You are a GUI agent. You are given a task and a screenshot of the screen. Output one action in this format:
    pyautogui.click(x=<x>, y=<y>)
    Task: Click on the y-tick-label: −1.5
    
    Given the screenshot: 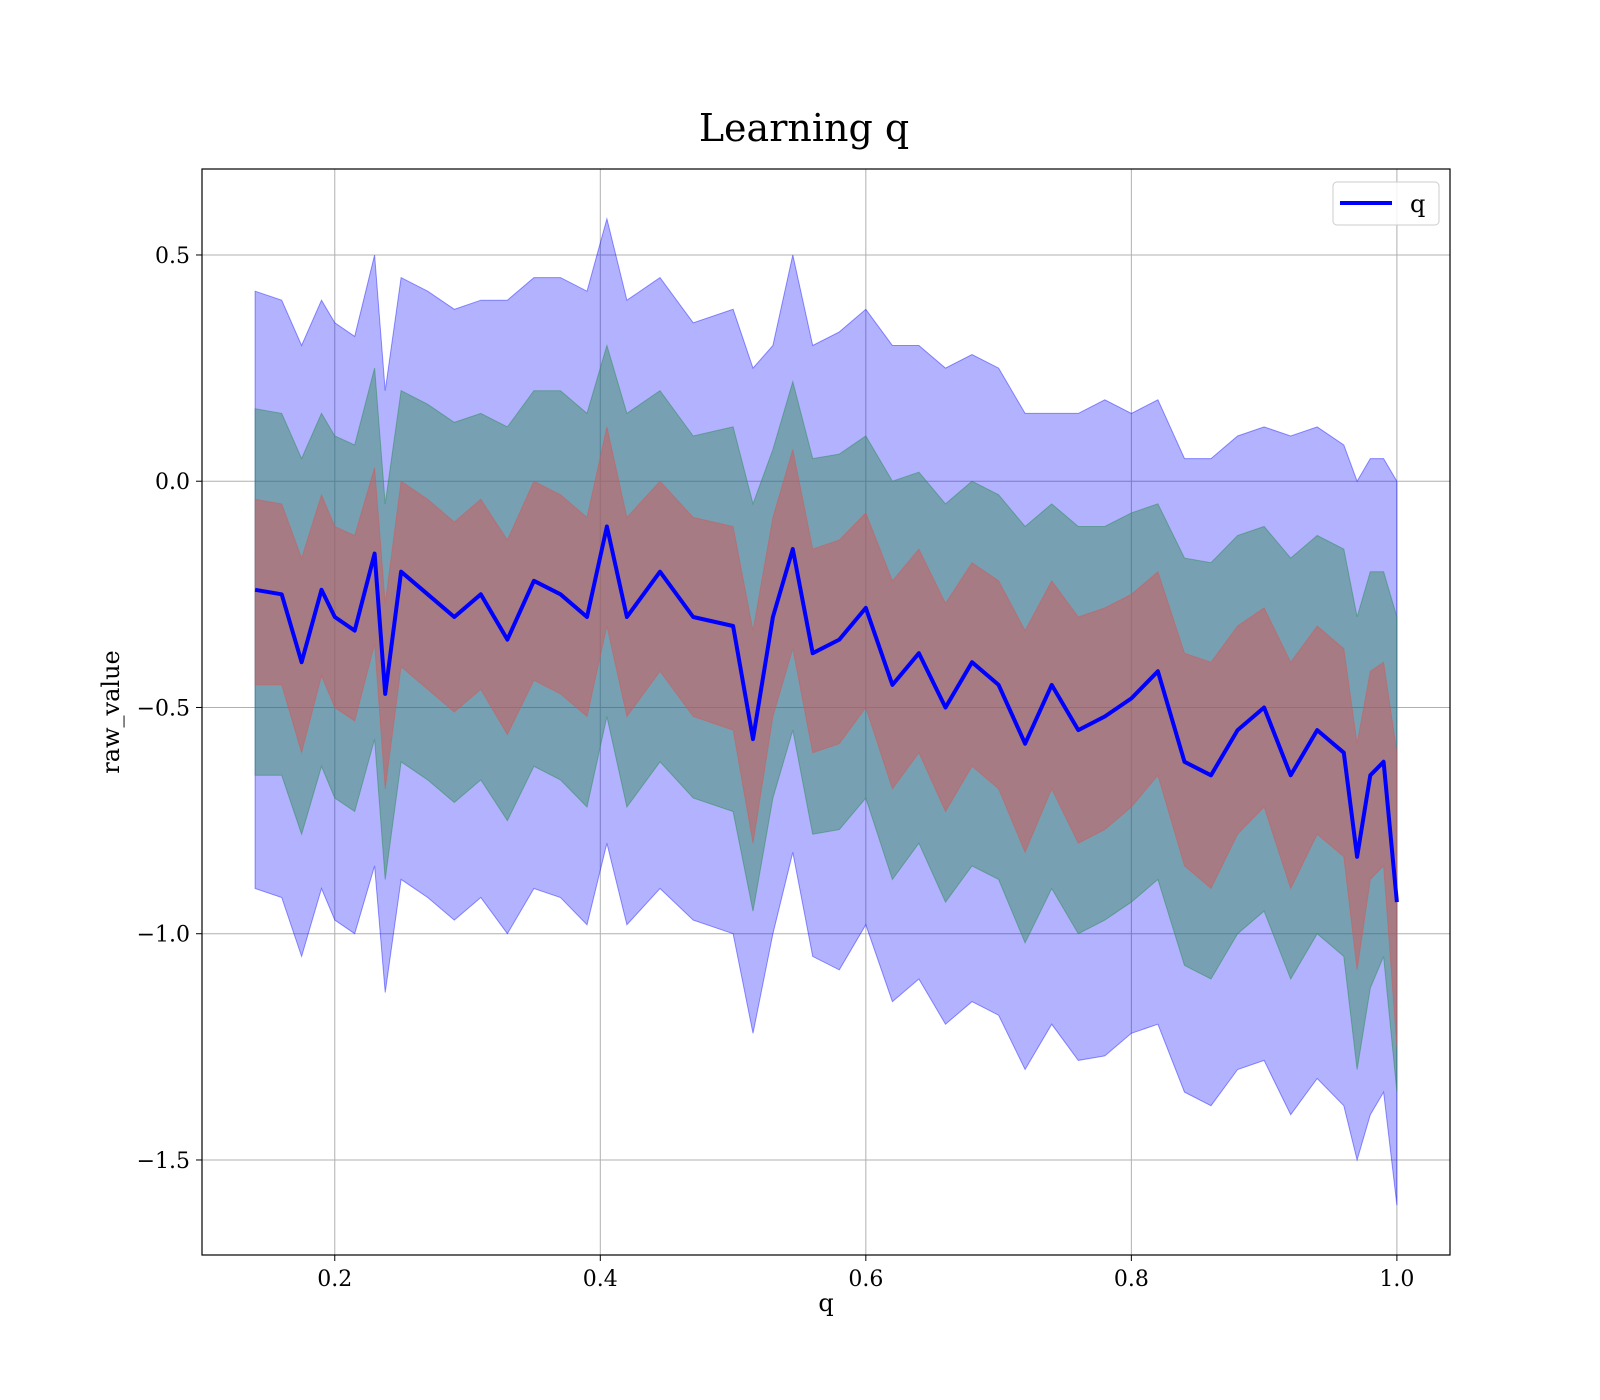 What is the action you would take?
    pyautogui.click(x=163, y=1161)
    